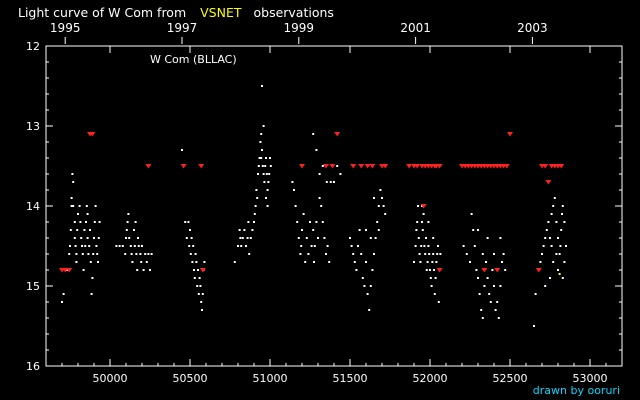  What do you see at coordinates (510, 378) in the screenshot?
I see `x-tick-label: 52500` at bounding box center [510, 378].